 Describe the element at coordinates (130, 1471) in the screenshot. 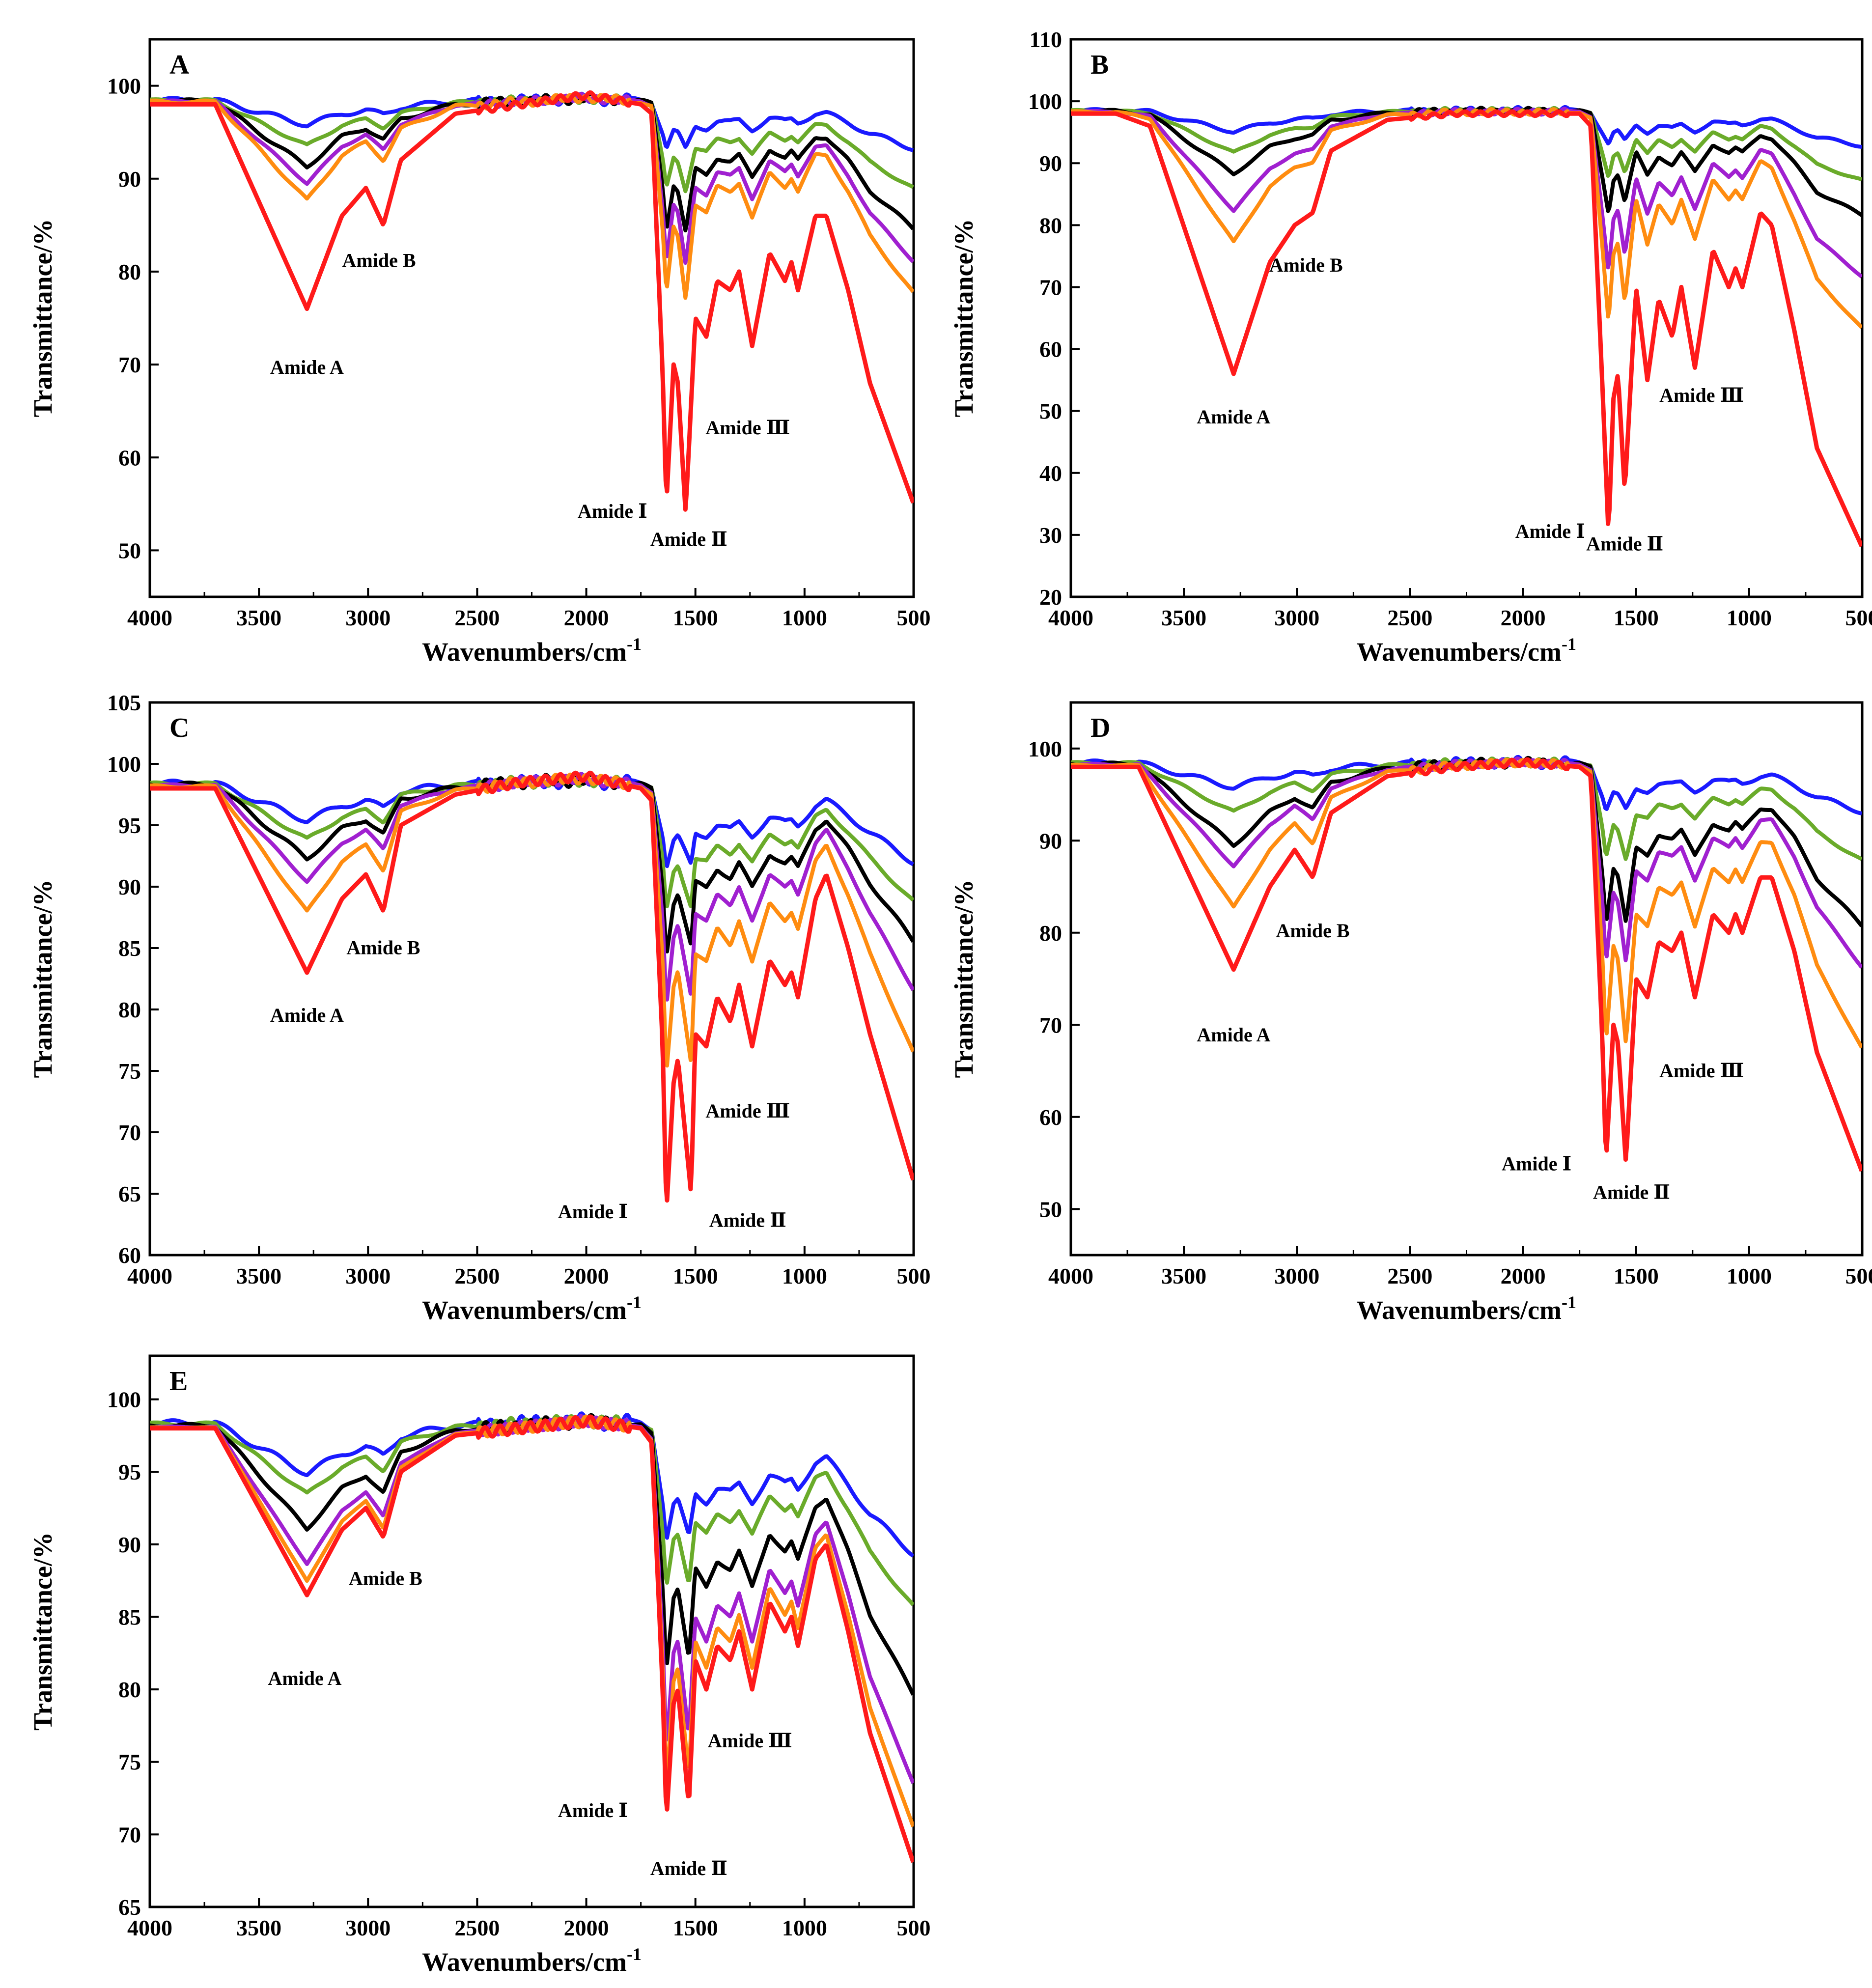

I see `y-tick-label: 95` at that location.